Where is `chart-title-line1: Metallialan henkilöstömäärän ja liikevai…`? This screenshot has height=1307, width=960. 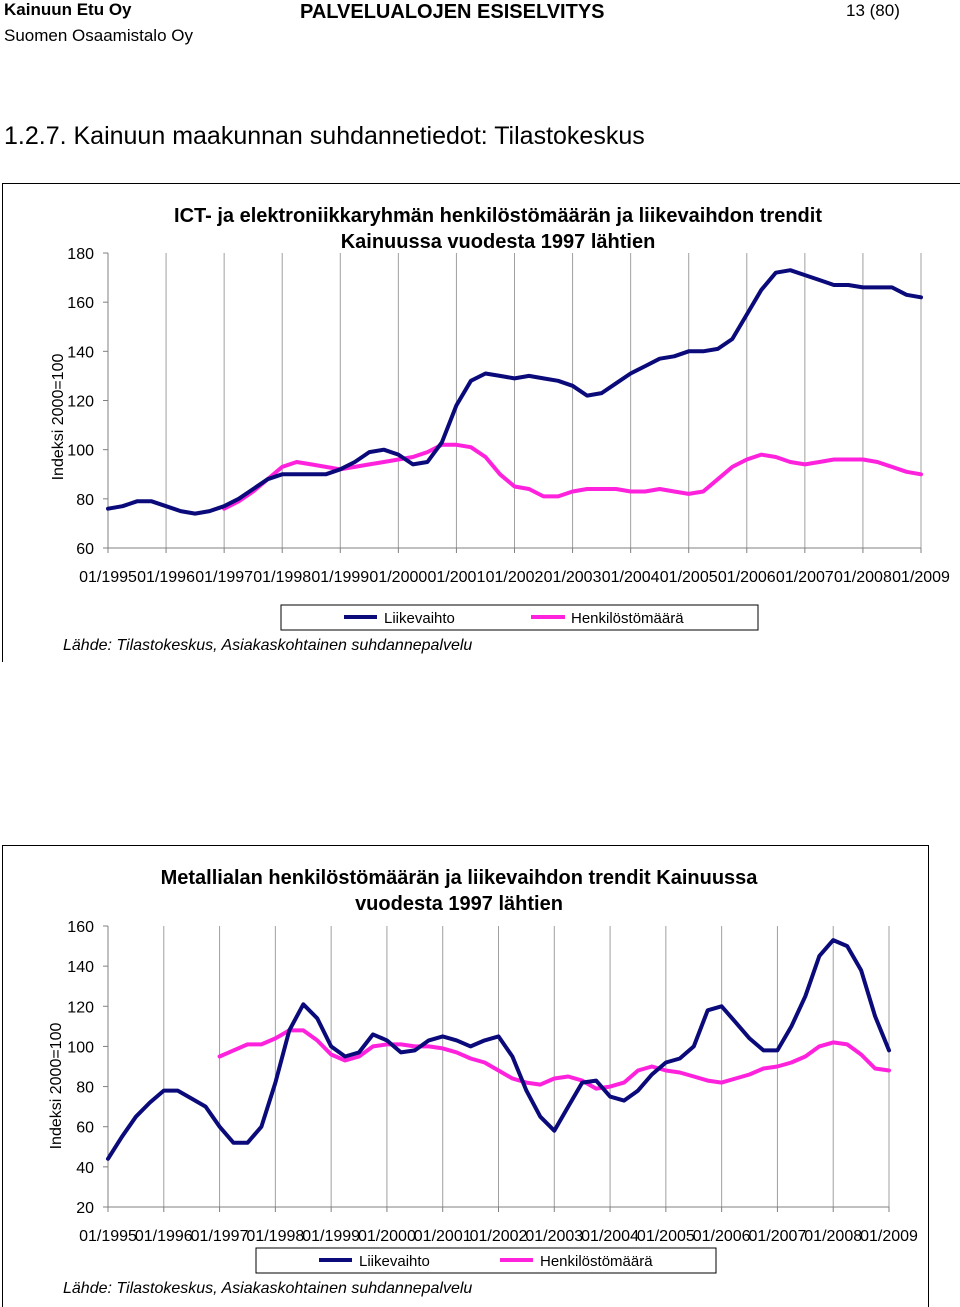 chart-title-line1: Metallialan henkilöstömäärän ja liikevai… is located at coordinates (460, 878).